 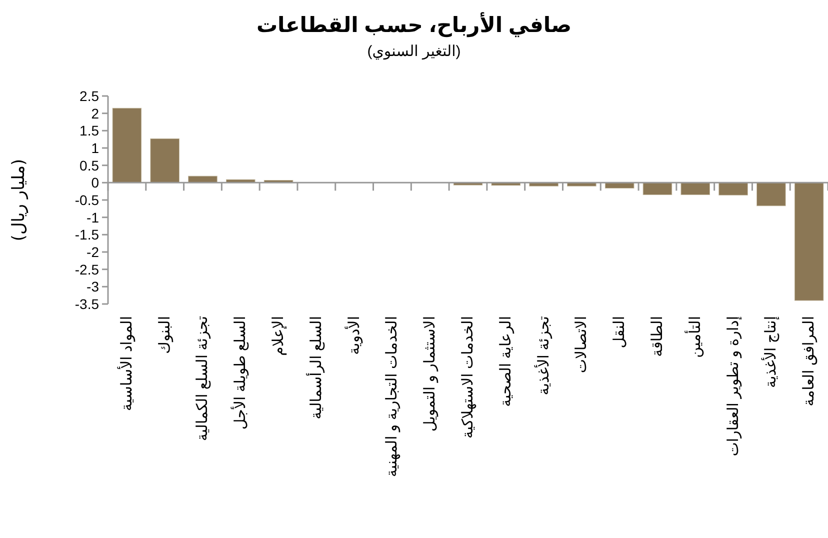 I want to click on x-tick-label: البنوك, so click(x=165, y=335).